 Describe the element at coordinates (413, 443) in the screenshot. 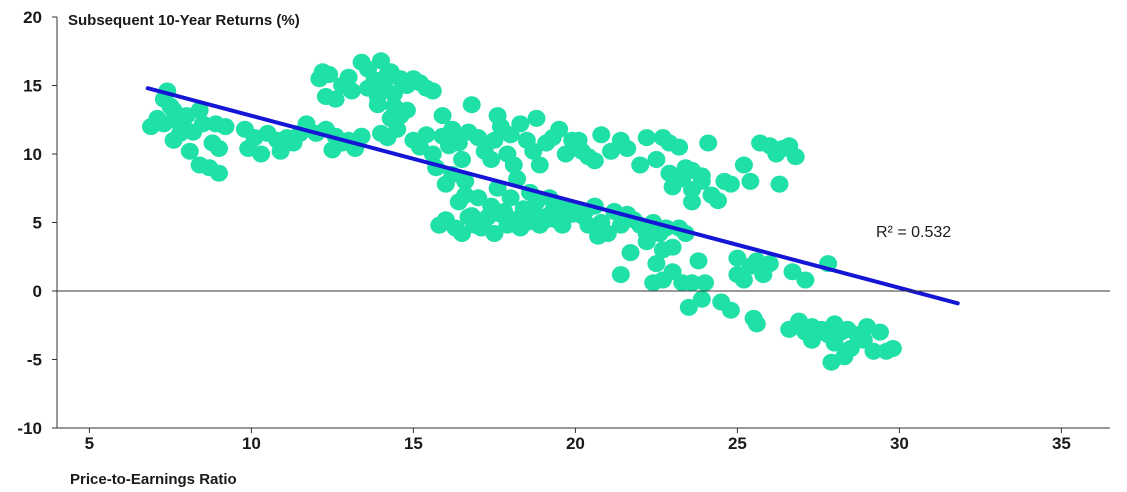

I see `x-tick-label: 15` at that location.